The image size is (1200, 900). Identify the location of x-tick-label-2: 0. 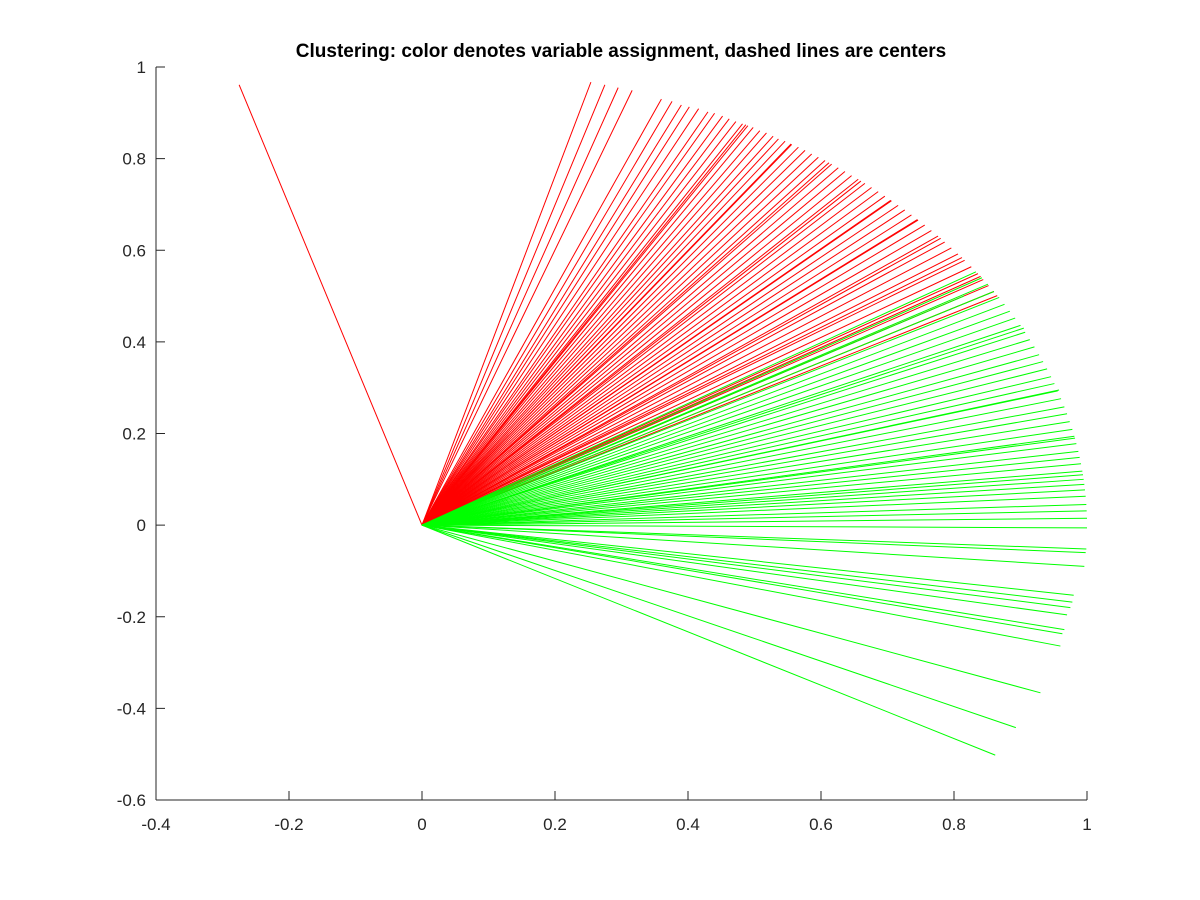
(421, 824).